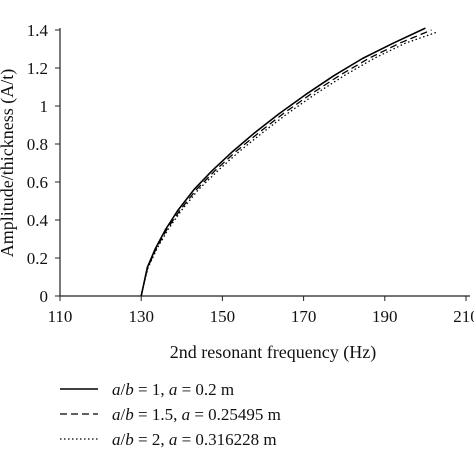 The width and height of the screenshot is (474, 474). What do you see at coordinates (151, 439) in the screenshot?
I see `legend-label-part: = 2,` at bounding box center [151, 439].